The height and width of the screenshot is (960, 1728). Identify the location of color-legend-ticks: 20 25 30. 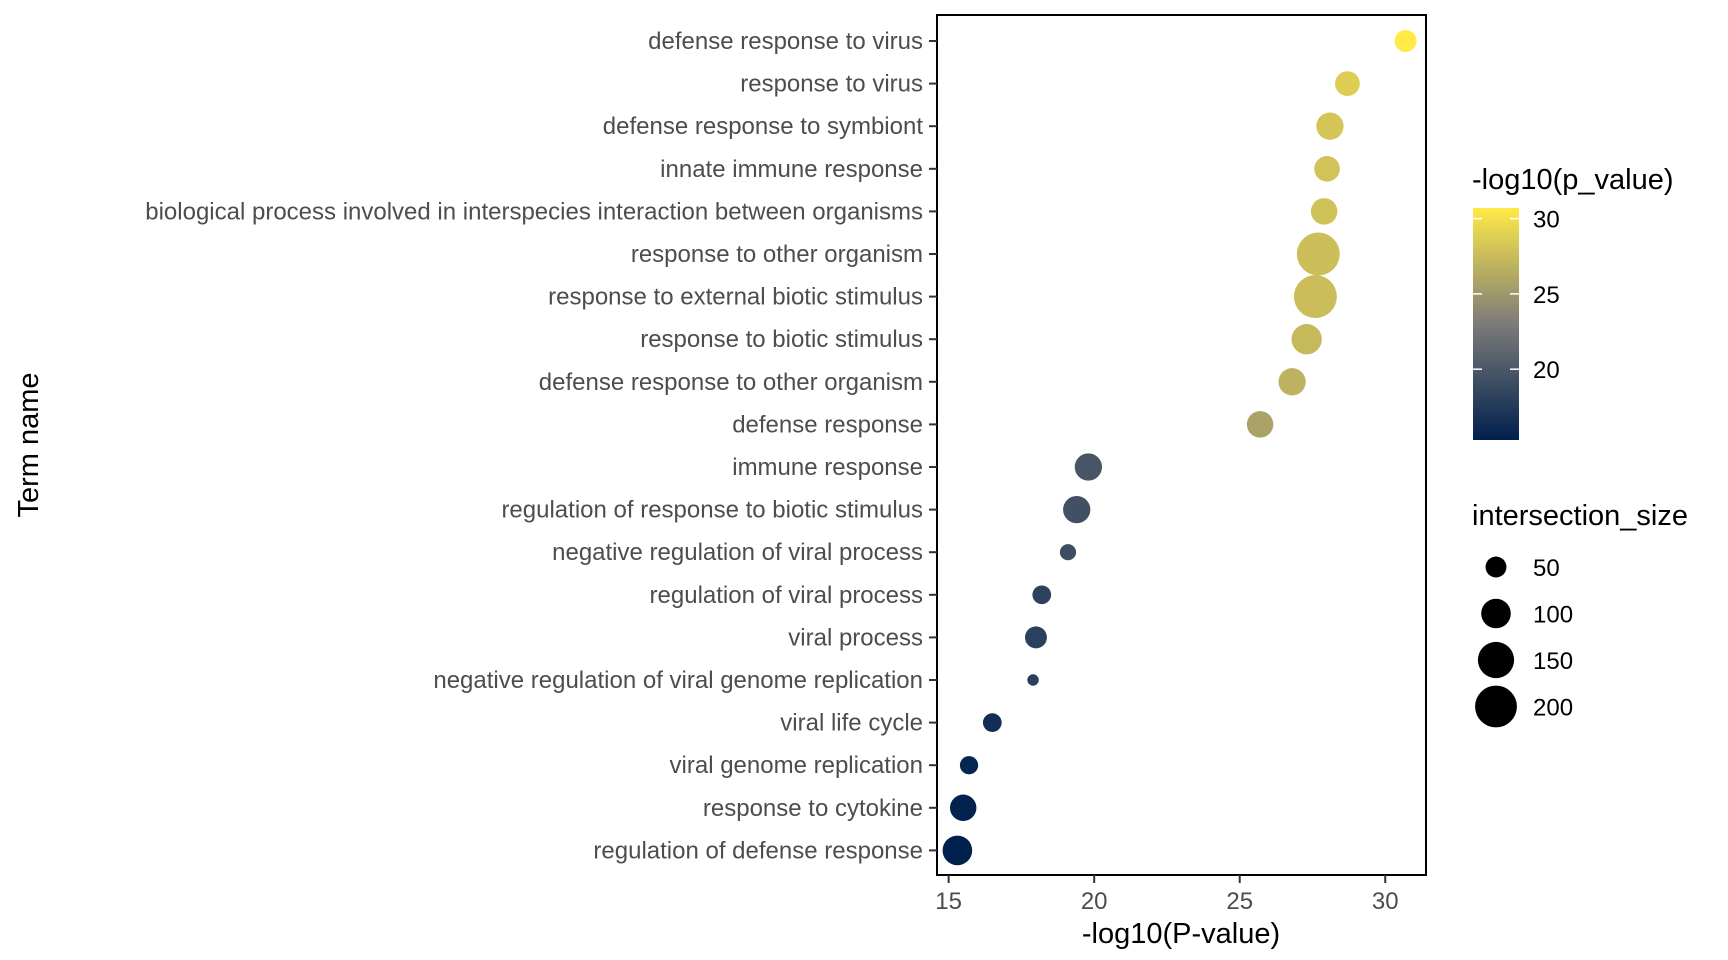
(1516, 295).